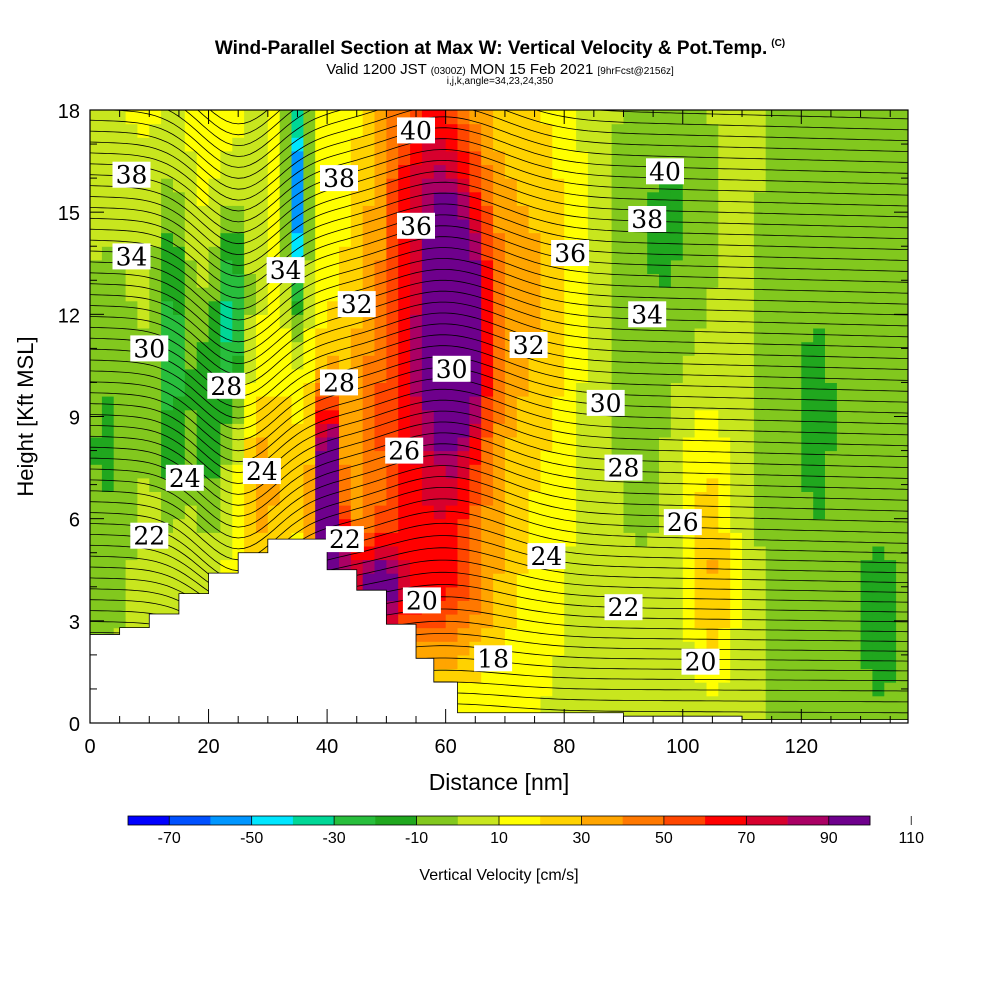  I want to click on theta-label: 28, so click(624, 468).